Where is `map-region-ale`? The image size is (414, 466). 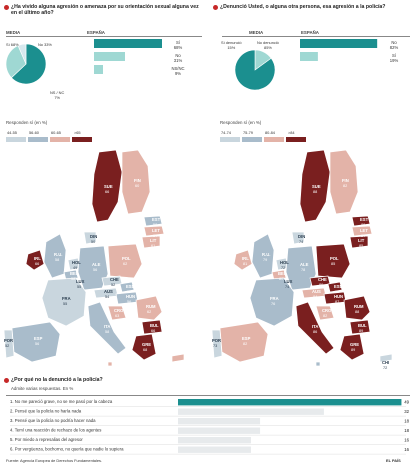
map-region-ale is located at coordinates (93, 268).